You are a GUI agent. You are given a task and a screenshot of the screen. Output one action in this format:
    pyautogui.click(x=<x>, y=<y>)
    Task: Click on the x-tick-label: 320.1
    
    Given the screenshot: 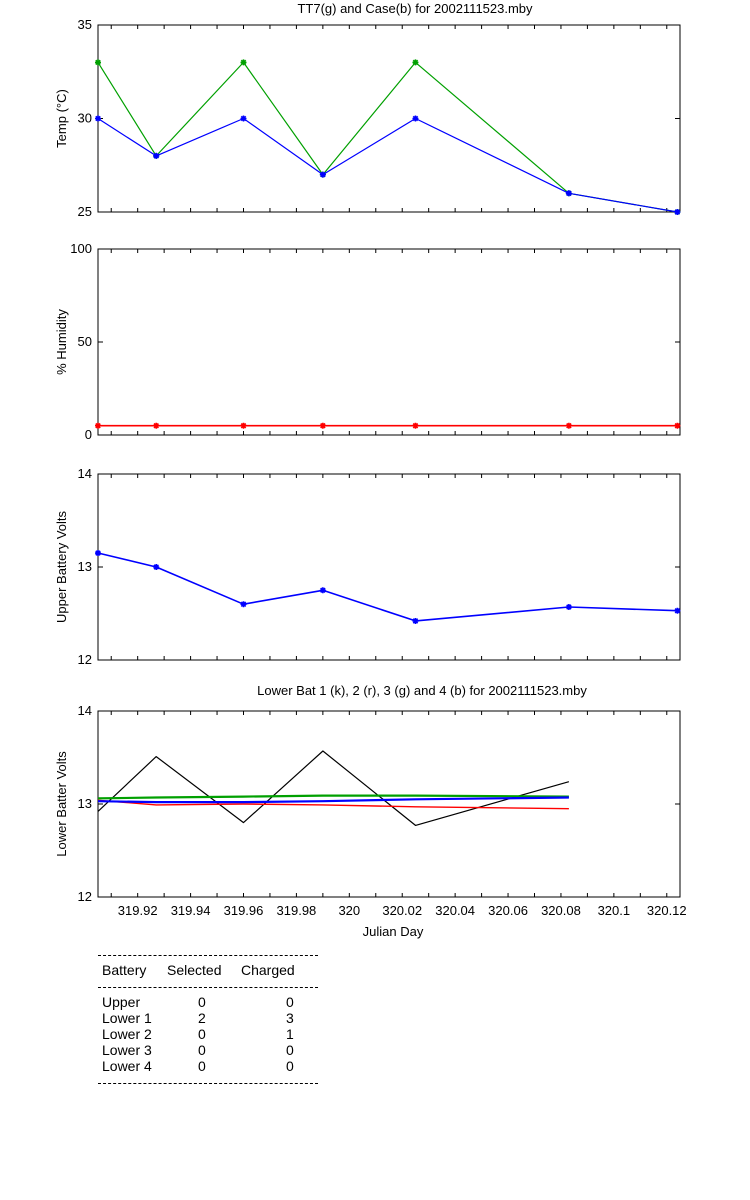 What is the action you would take?
    pyautogui.click(x=614, y=910)
    